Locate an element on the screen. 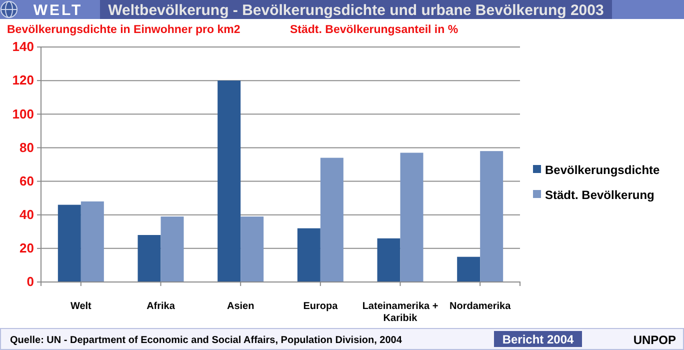  y-tick-label: 100 is located at coordinates (23, 114).